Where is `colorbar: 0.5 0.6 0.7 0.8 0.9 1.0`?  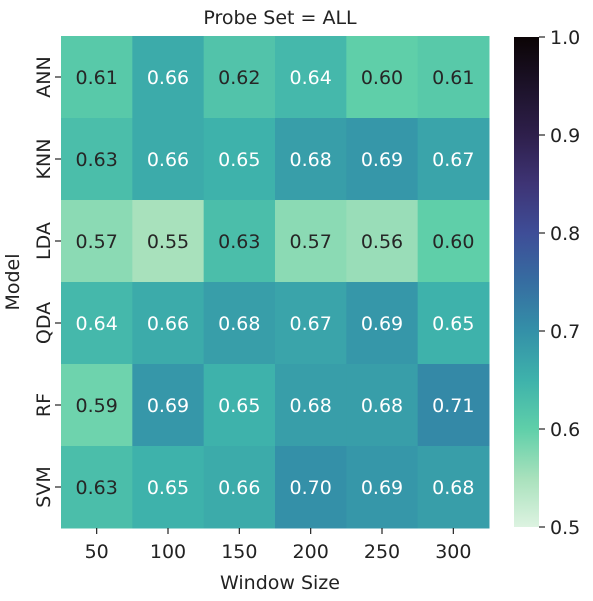 colorbar: 0.5 0.6 0.7 0.8 0.9 1.0 is located at coordinates (547, 283).